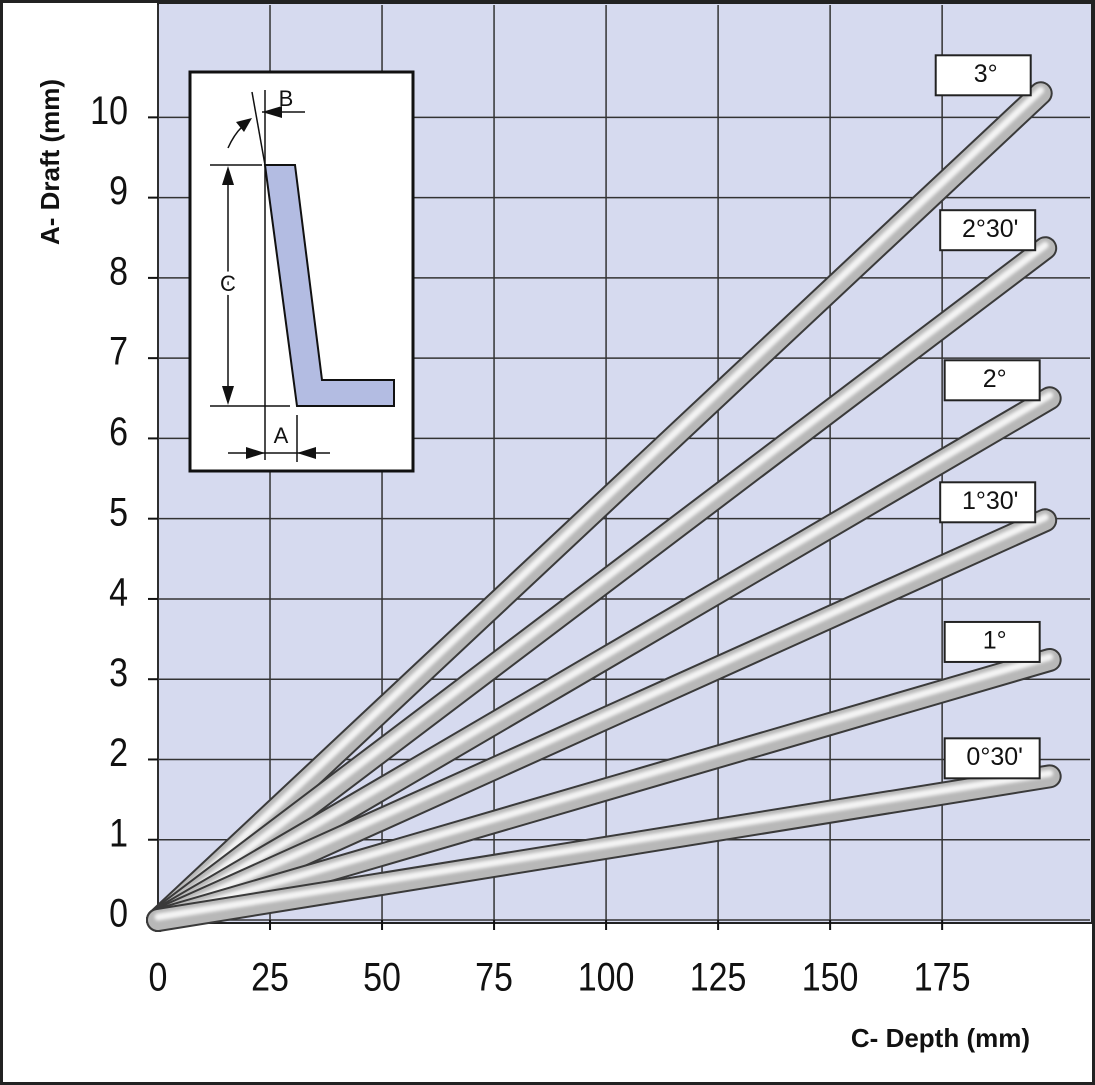 The width and height of the screenshot is (1095, 1085). I want to click on inset-diagram: B C A, so click(301, 271).